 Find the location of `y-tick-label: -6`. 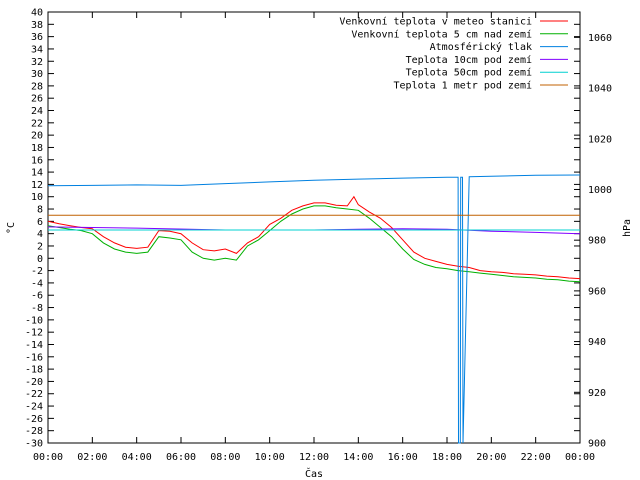

y-tick-label: -6 is located at coordinates (37, 296).